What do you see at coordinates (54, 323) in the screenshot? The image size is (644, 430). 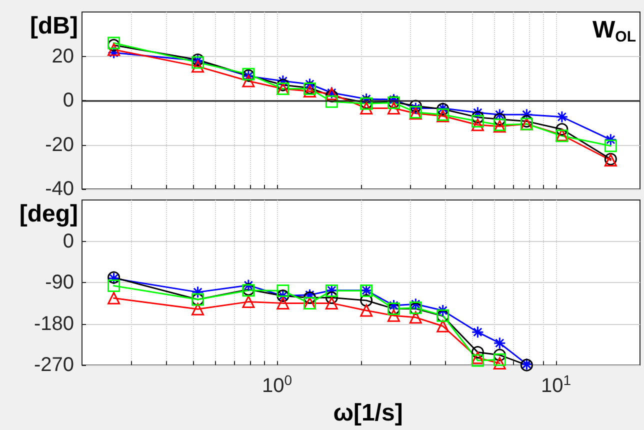 I see `y-tick-label: -180` at bounding box center [54, 323].